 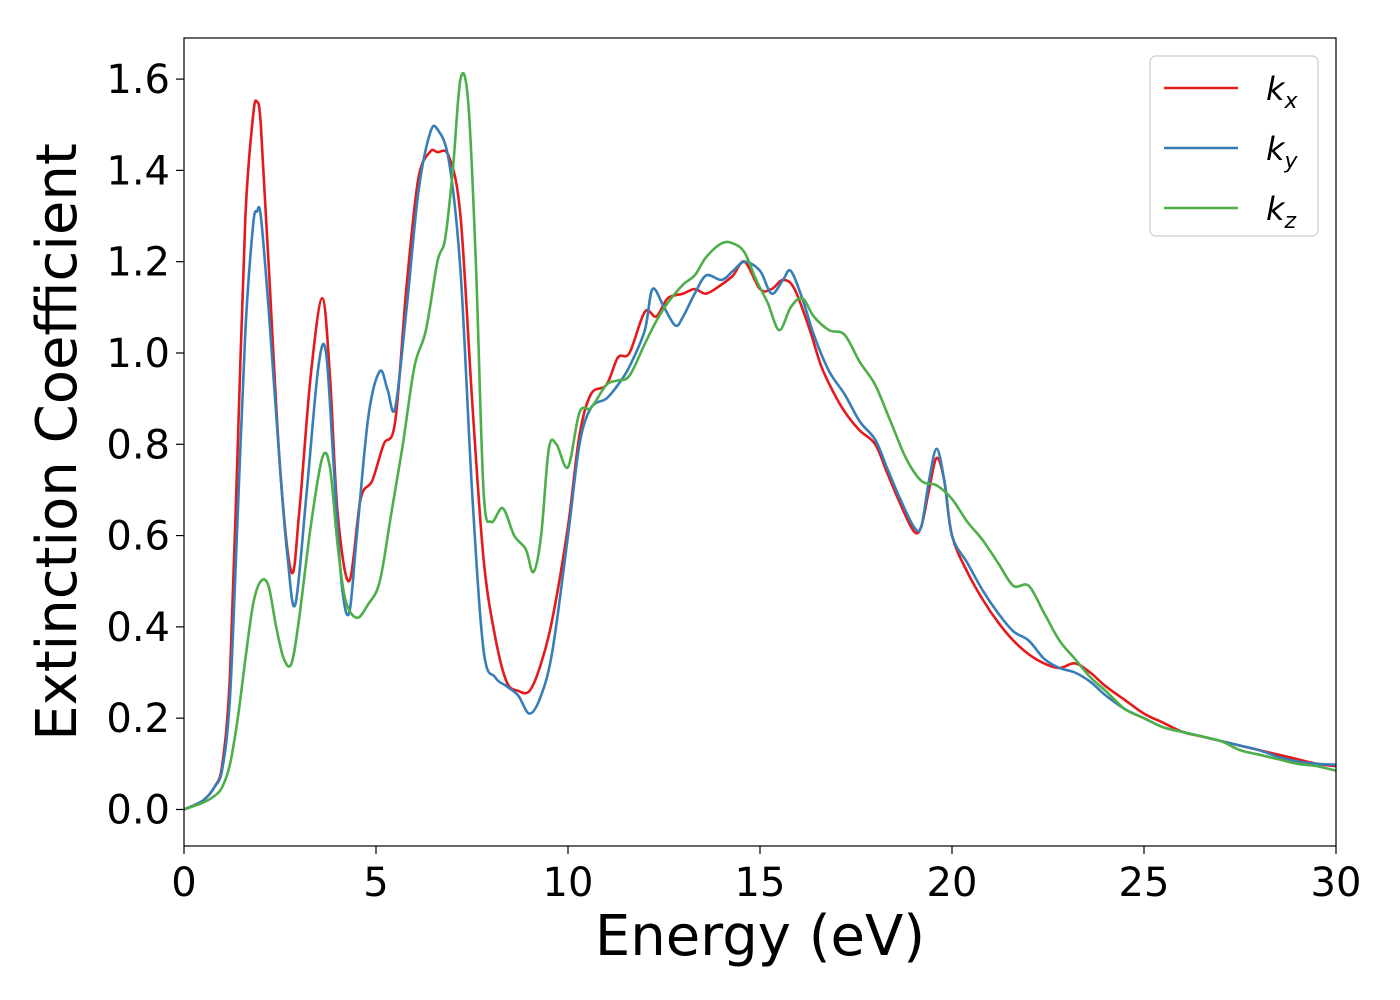 What do you see at coordinates (1234, 146) in the screenshot?
I see `legend-box` at bounding box center [1234, 146].